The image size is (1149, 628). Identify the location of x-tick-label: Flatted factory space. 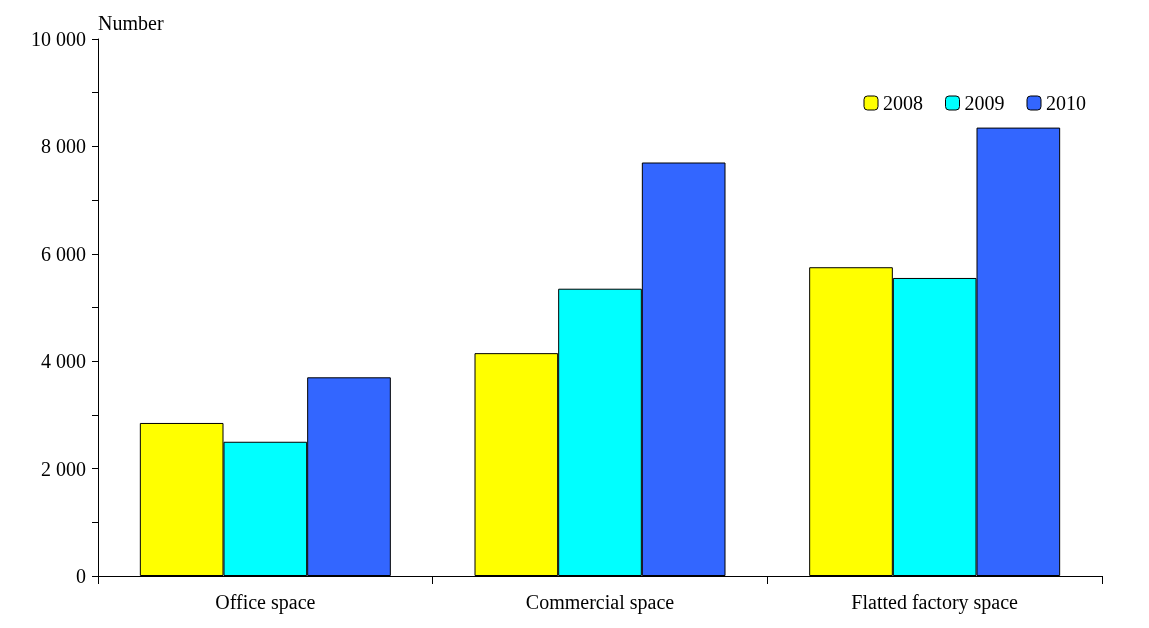
(935, 602).